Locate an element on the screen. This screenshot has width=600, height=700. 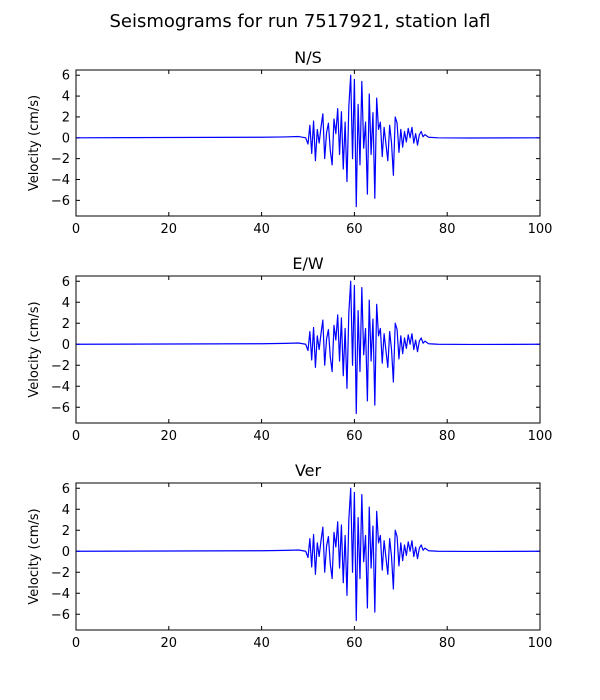
subplot-title: N/S is located at coordinates (308, 57).